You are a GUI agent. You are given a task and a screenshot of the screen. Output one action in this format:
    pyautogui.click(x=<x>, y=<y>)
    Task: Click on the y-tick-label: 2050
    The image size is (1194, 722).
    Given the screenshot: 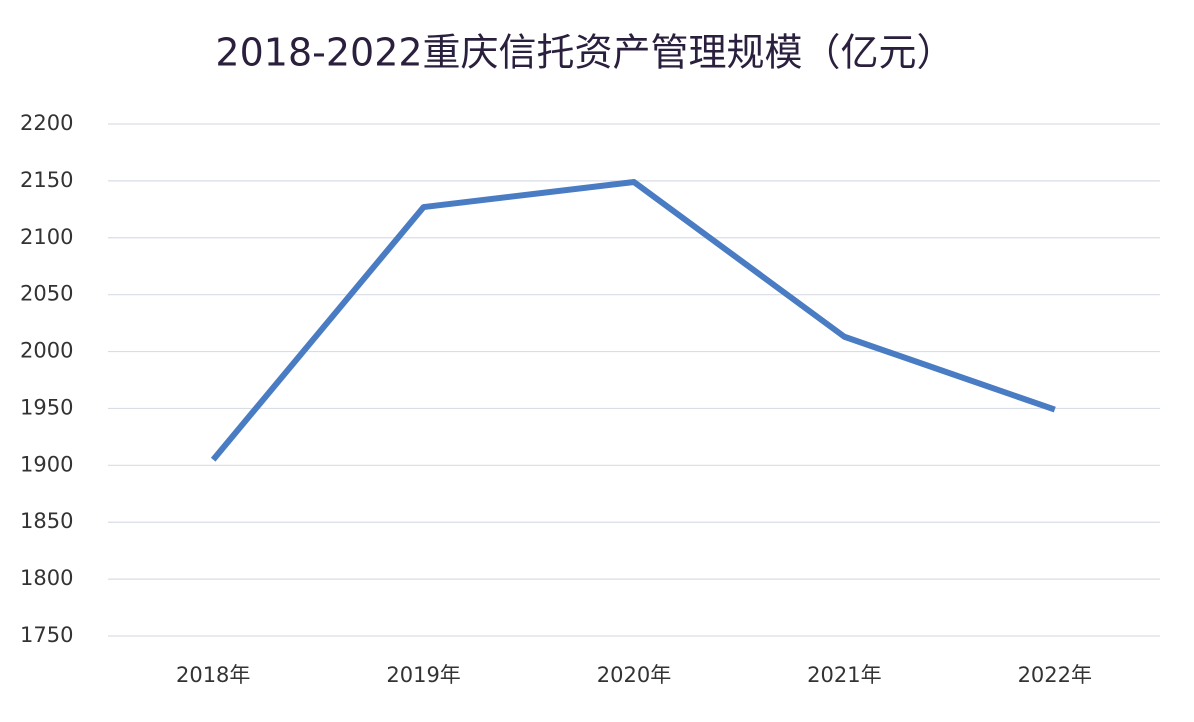 What is the action you would take?
    pyautogui.click(x=46, y=294)
    